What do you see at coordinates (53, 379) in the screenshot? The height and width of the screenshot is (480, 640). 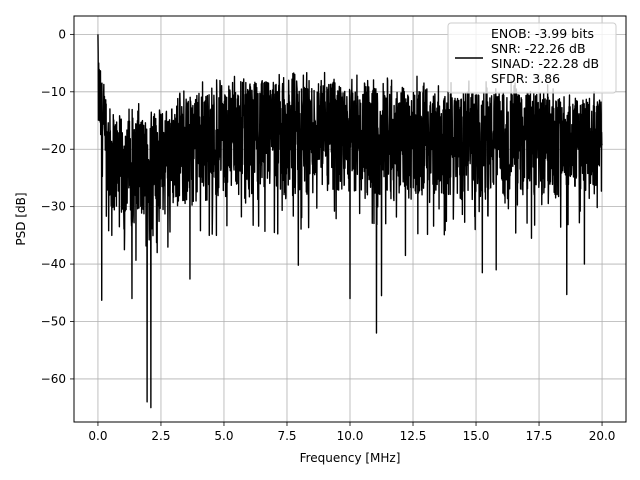 I see `y-tick-label: −60` at bounding box center [53, 379].